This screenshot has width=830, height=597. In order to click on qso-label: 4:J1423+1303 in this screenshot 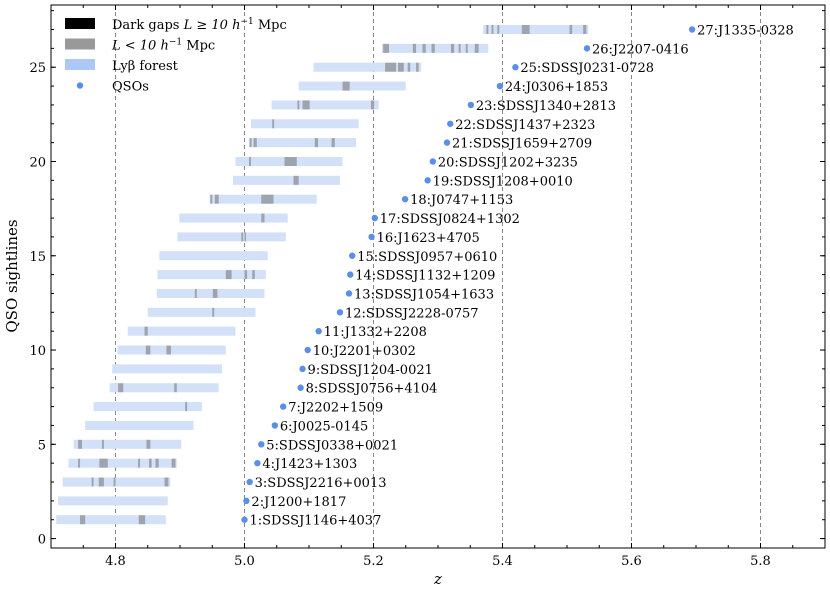, I will do `click(309, 464)`.